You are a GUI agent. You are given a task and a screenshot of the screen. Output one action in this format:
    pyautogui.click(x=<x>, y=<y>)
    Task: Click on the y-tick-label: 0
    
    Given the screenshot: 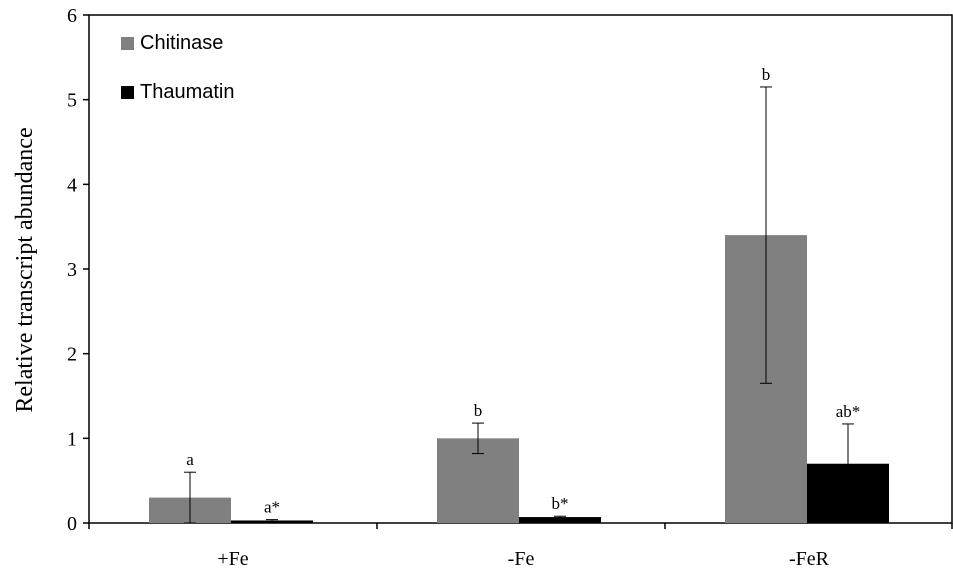 What is the action you would take?
    pyautogui.click(x=72, y=524)
    